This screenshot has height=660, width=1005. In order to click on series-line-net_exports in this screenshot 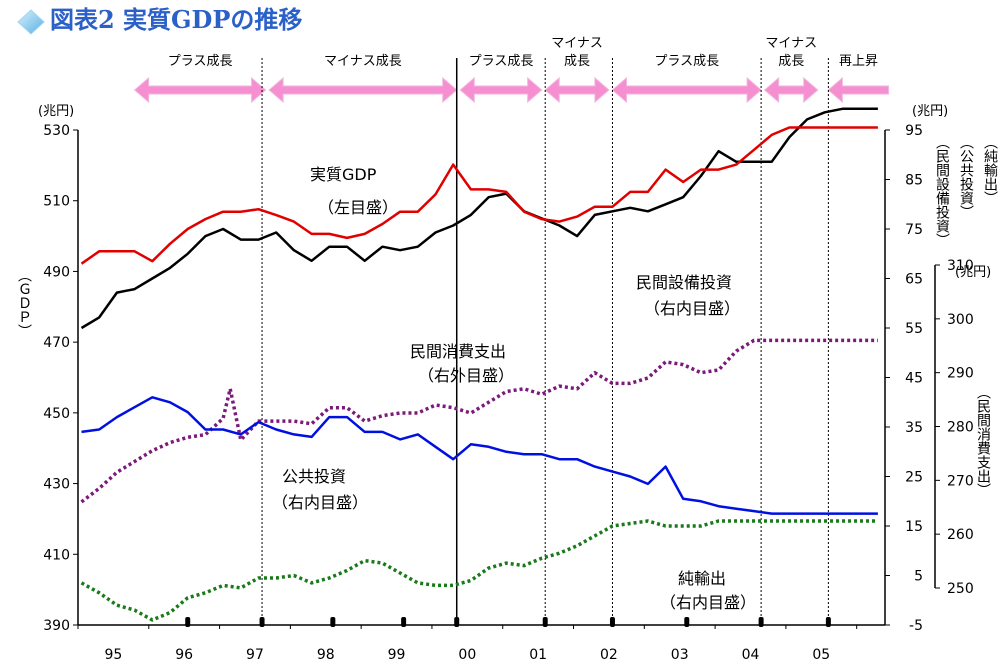, I will do `click(479, 570)`.